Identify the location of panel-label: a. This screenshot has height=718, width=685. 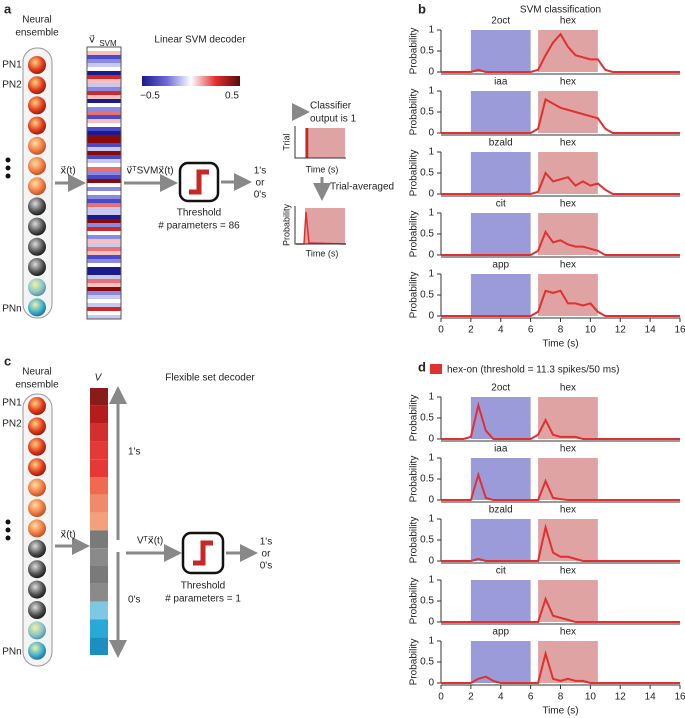
(8, 8).